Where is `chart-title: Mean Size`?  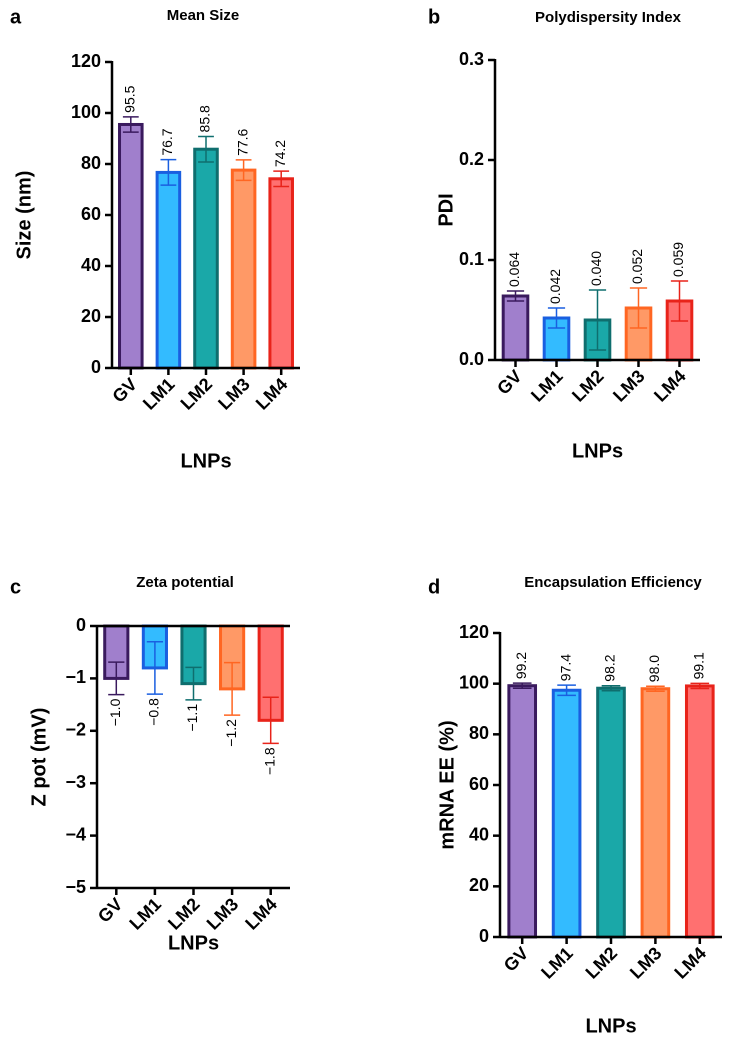 chart-title: Mean Size is located at coordinates (203, 15).